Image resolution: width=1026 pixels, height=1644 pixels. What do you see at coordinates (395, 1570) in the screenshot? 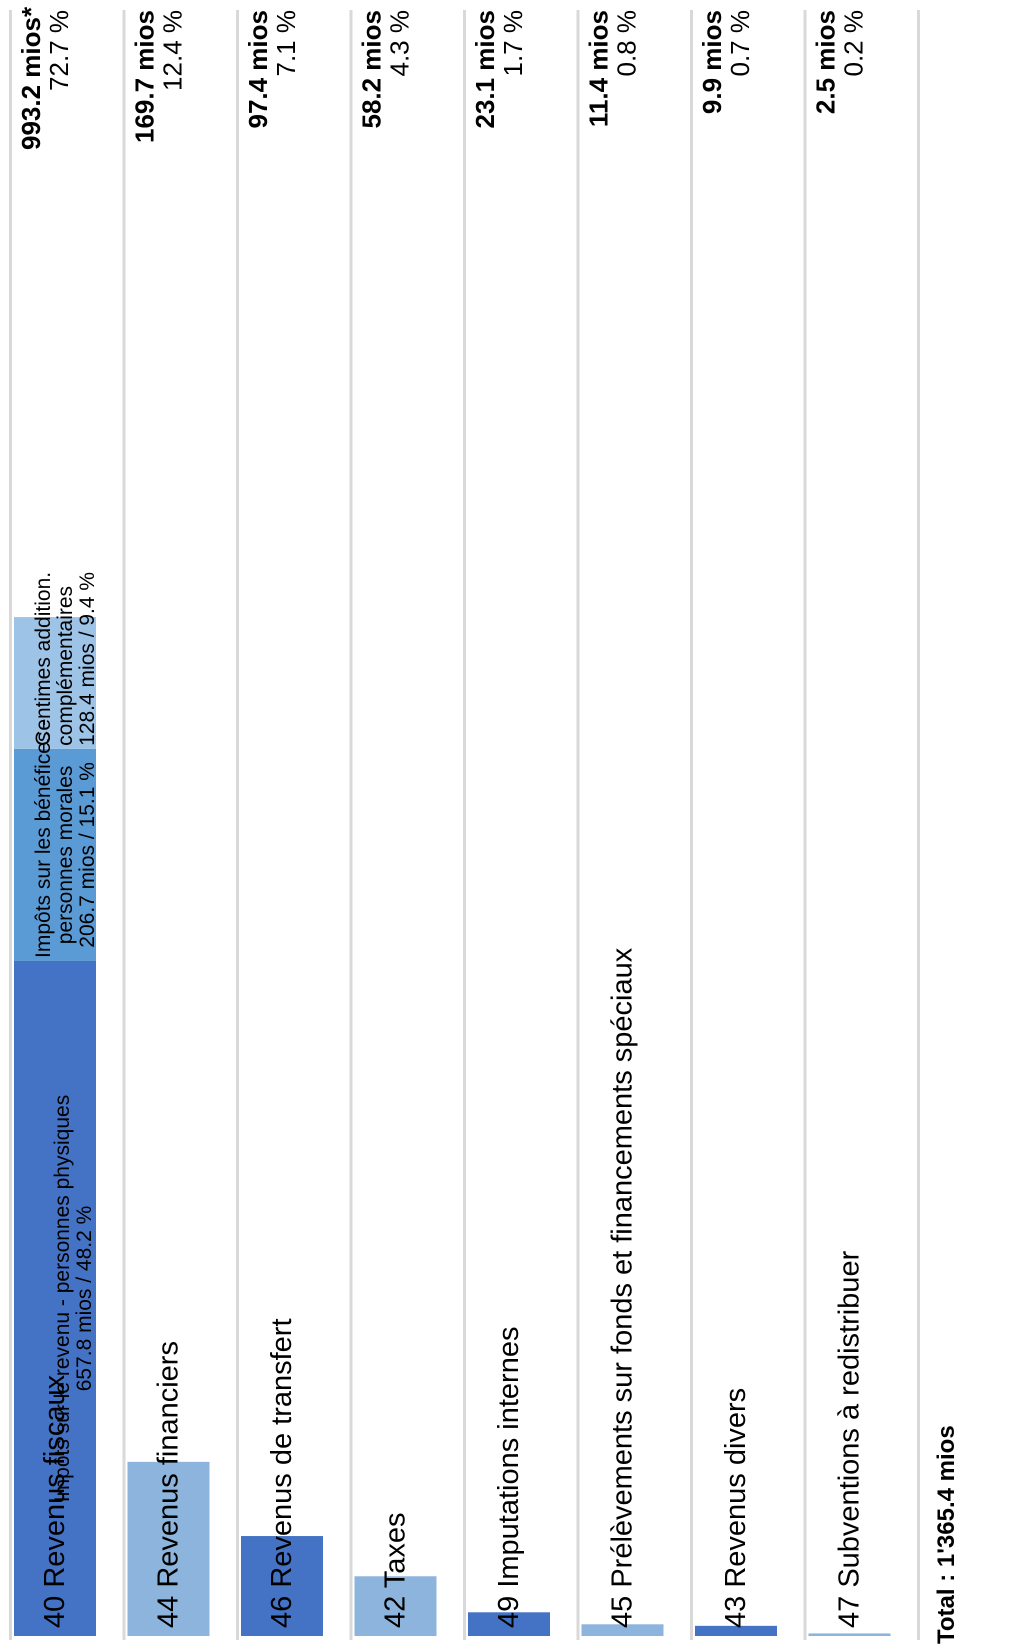
I see `category-label: 42 Taxes` at bounding box center [395, 1570].